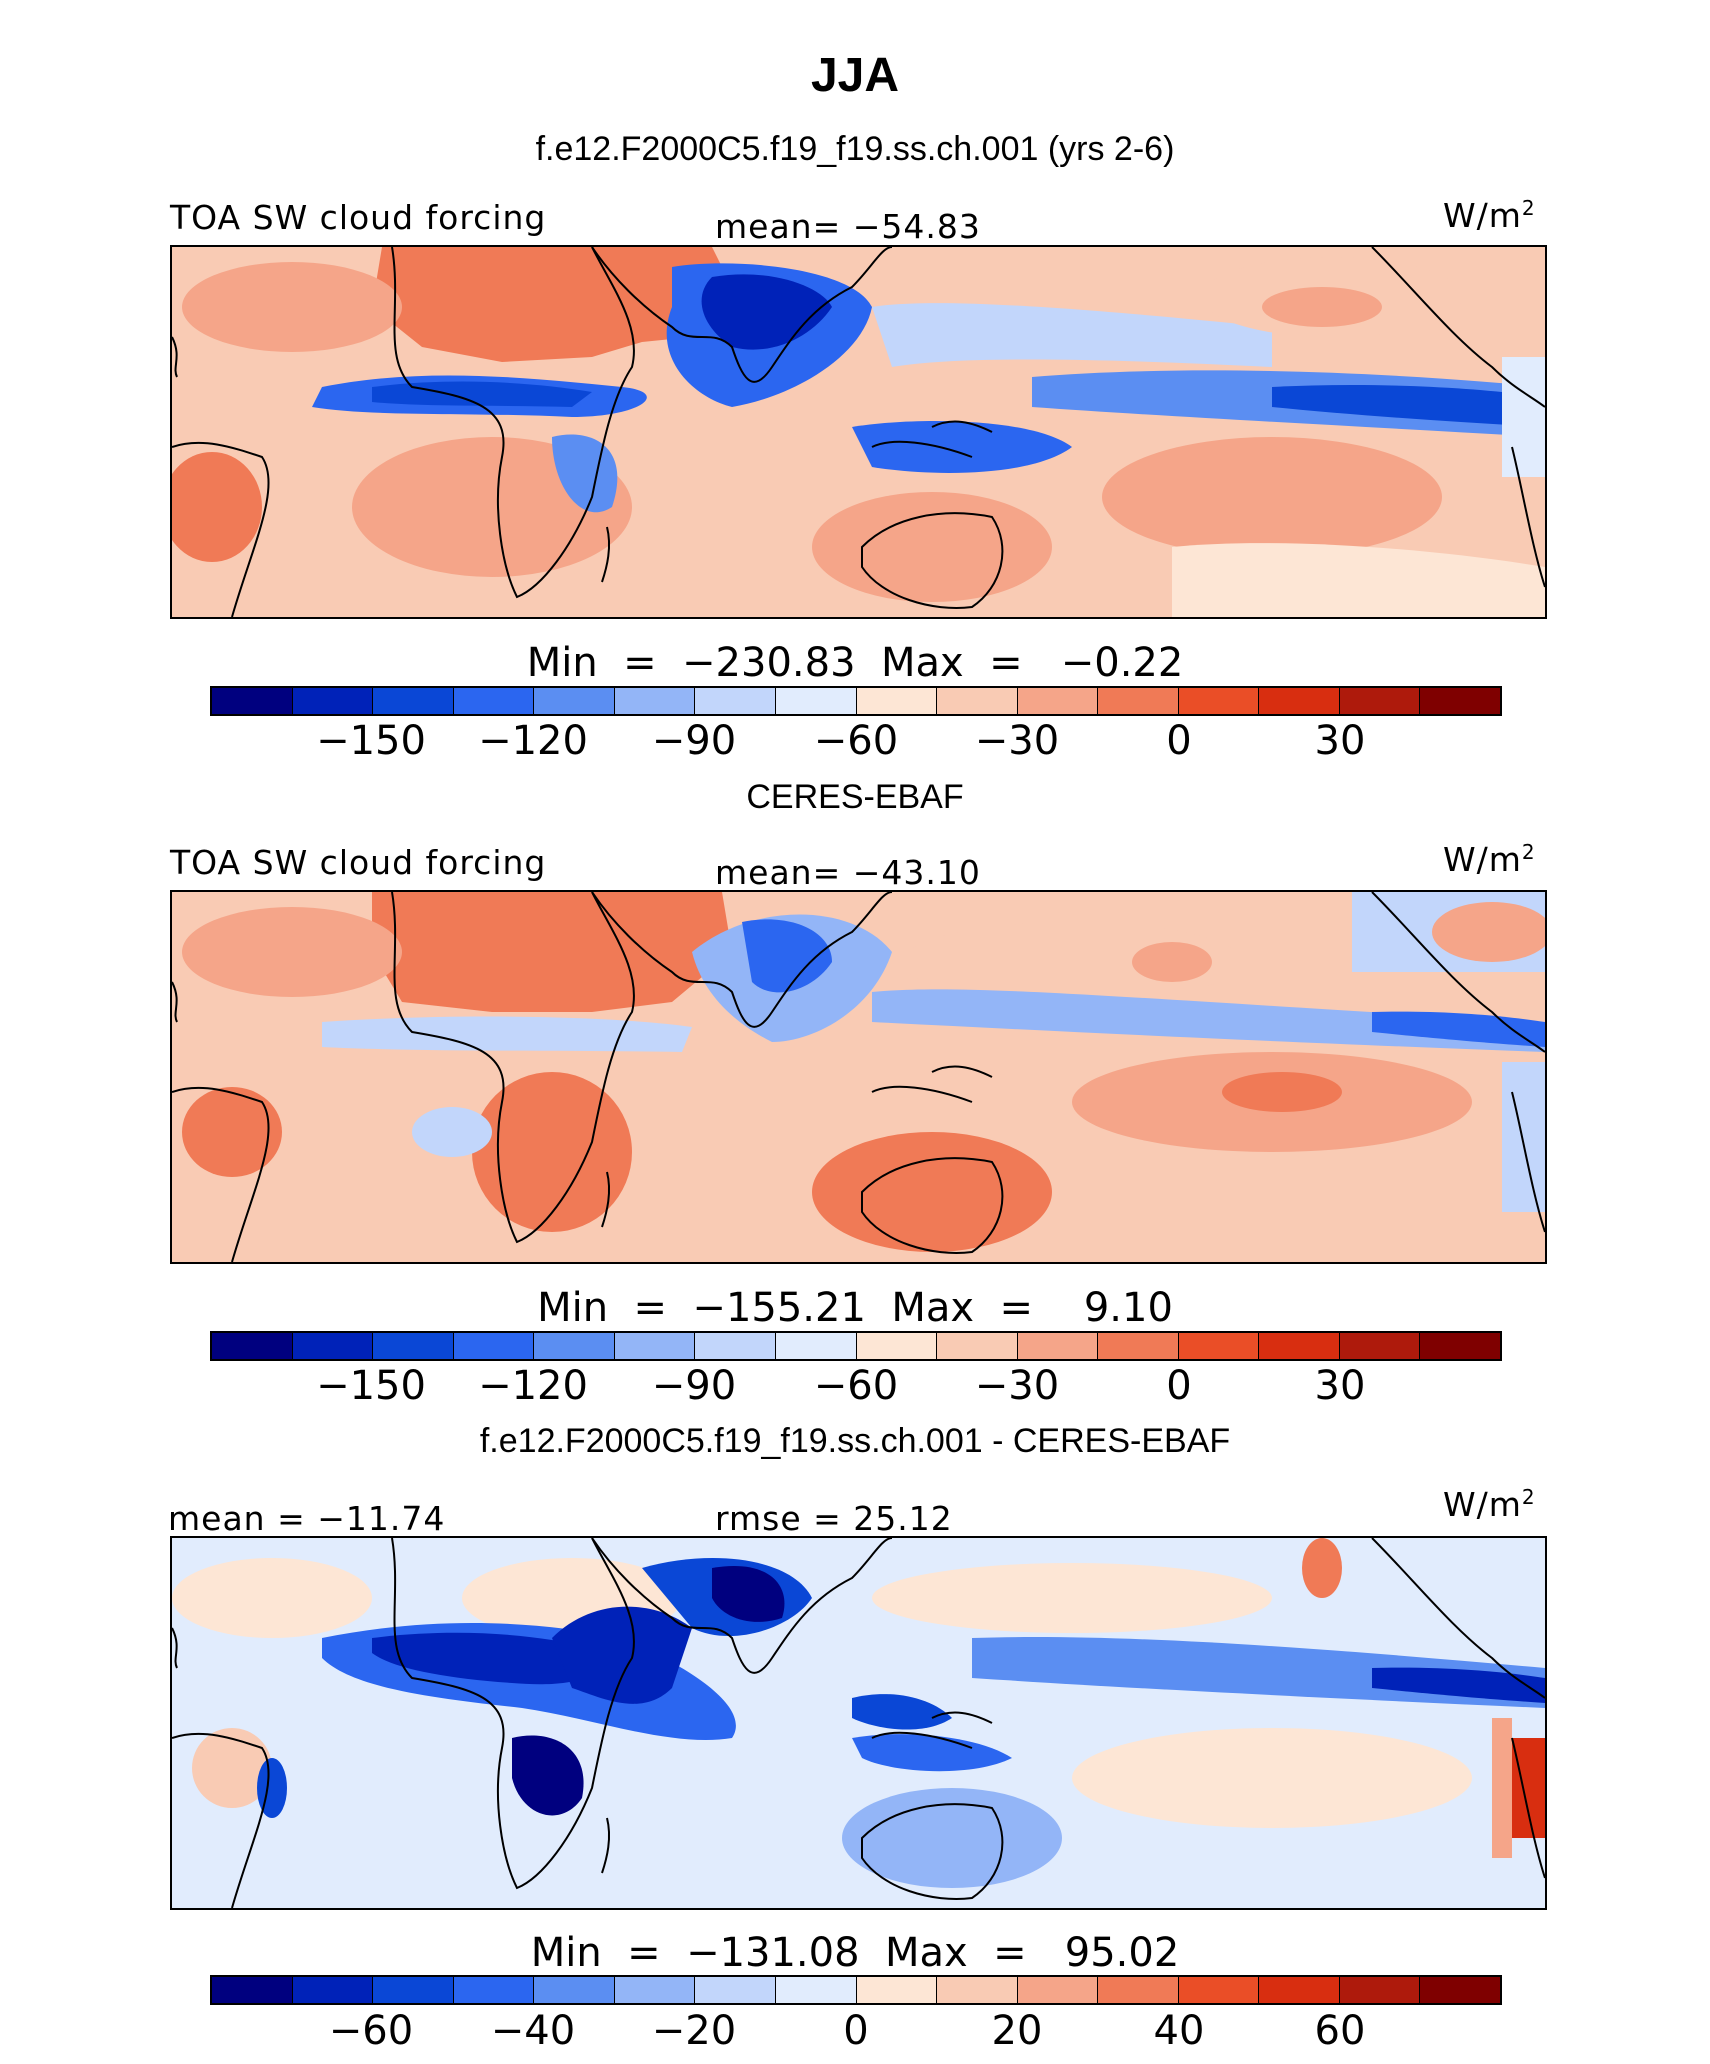 Image resolution: width=1710 pixels, height=2064 pixels. I want to click on panel-1-colorbar, so click(856, 701).